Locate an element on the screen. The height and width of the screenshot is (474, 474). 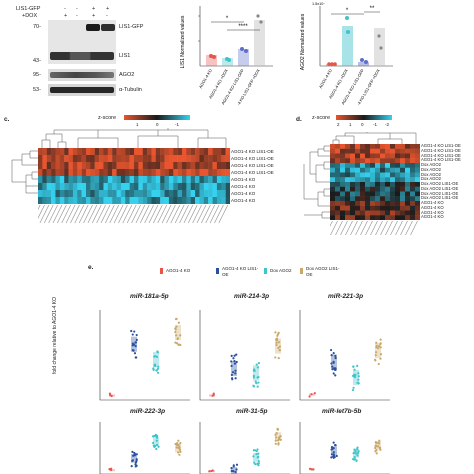
ago2-sig-star: * is located at coordinates (347, 11).